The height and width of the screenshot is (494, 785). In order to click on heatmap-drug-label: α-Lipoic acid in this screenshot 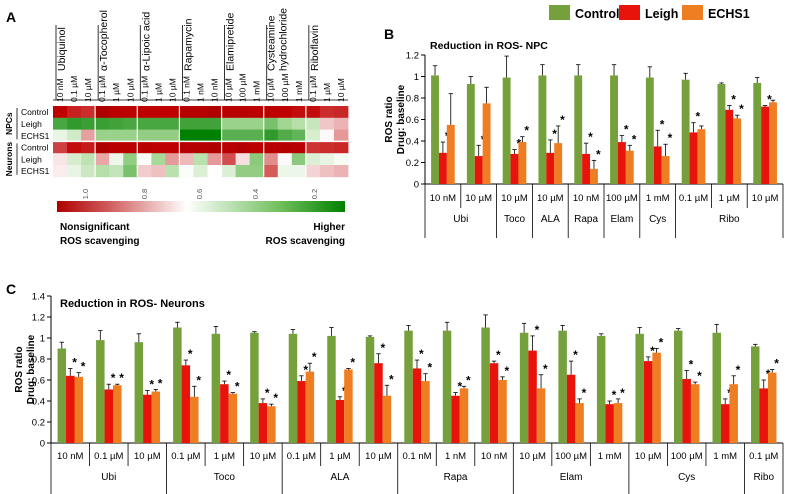, I will do `click(146, 41)`.